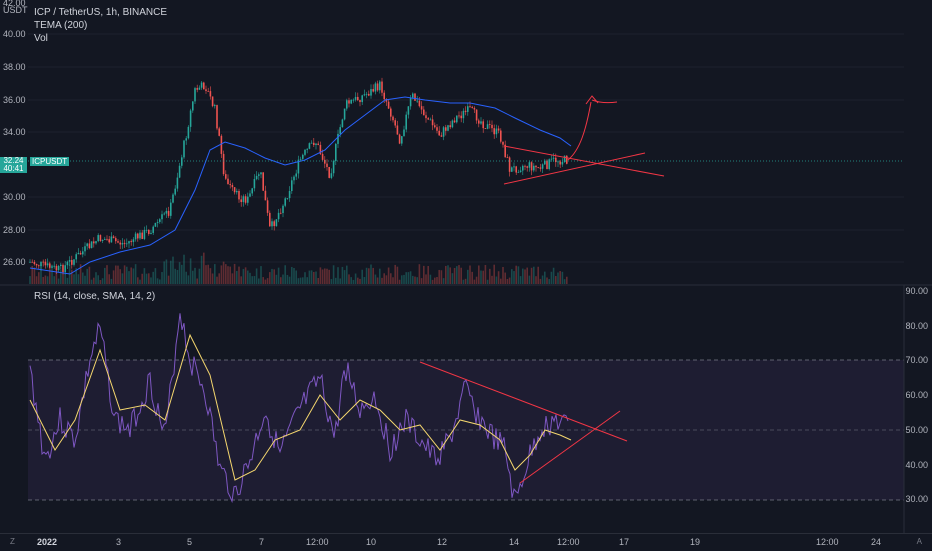 This screenshot has width=932, height=551. Describe the element at coordinates (262, 542) in the screenshot. I see `time-label: 7` at that location.